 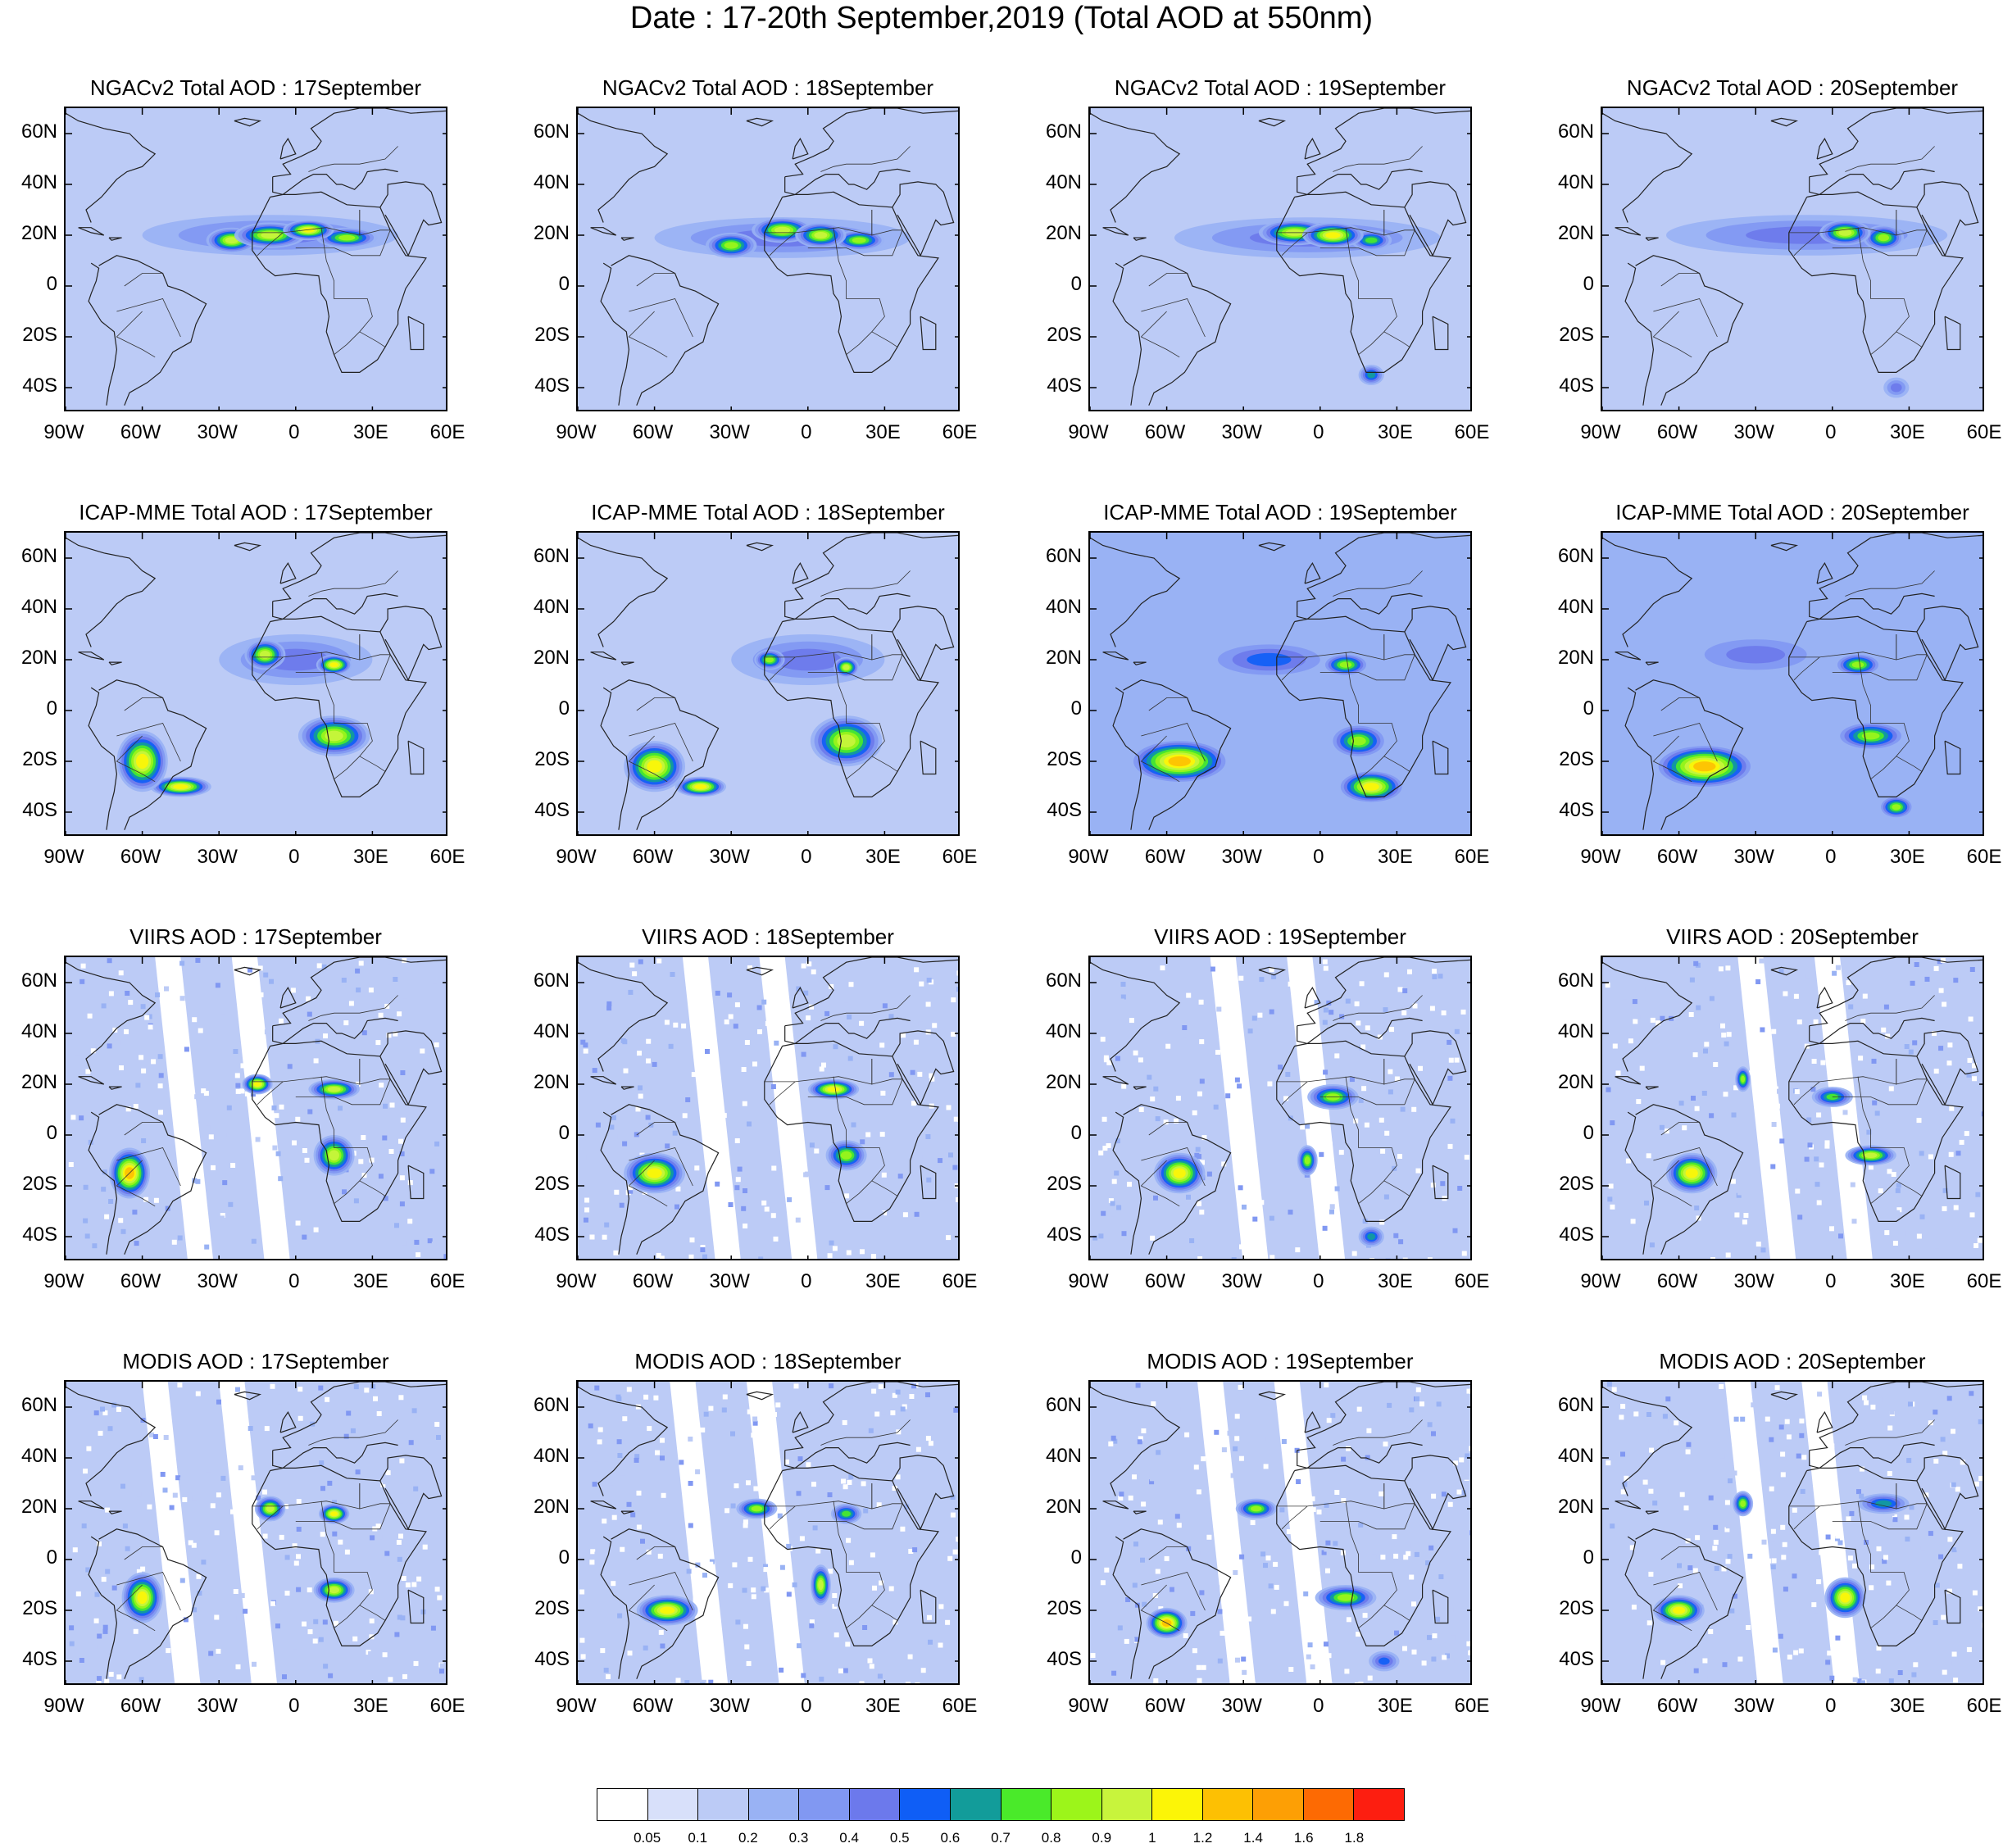 I want to click on aod-map, so click(x=1280, y=1108).